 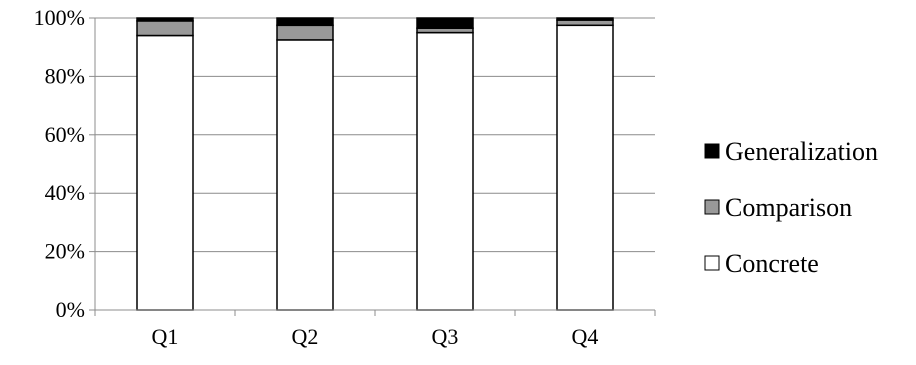 I want to click on bar-segment-concrete-q4, so click(x=585, y=167).